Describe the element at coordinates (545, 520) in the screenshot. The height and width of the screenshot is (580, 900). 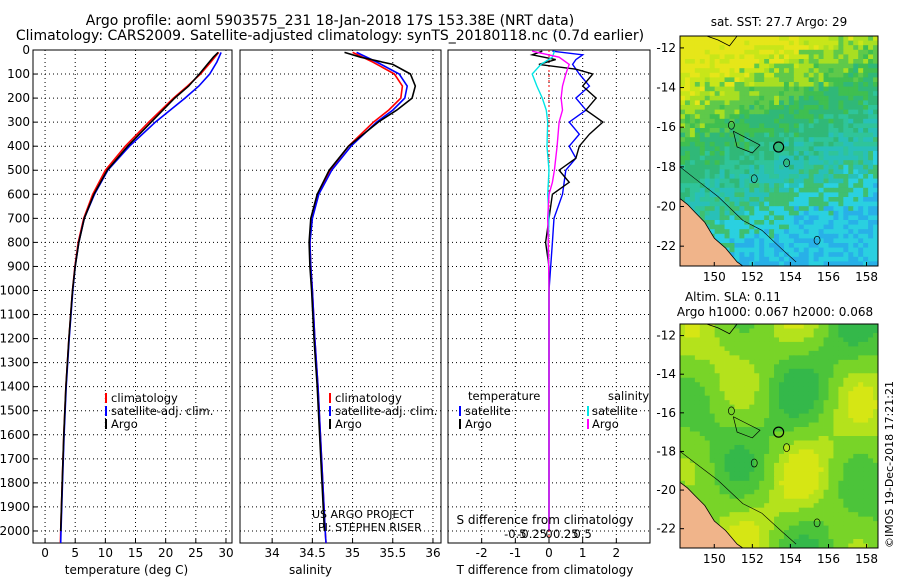
I see `diff-xlabel-top: S difference from climatology` at that location.